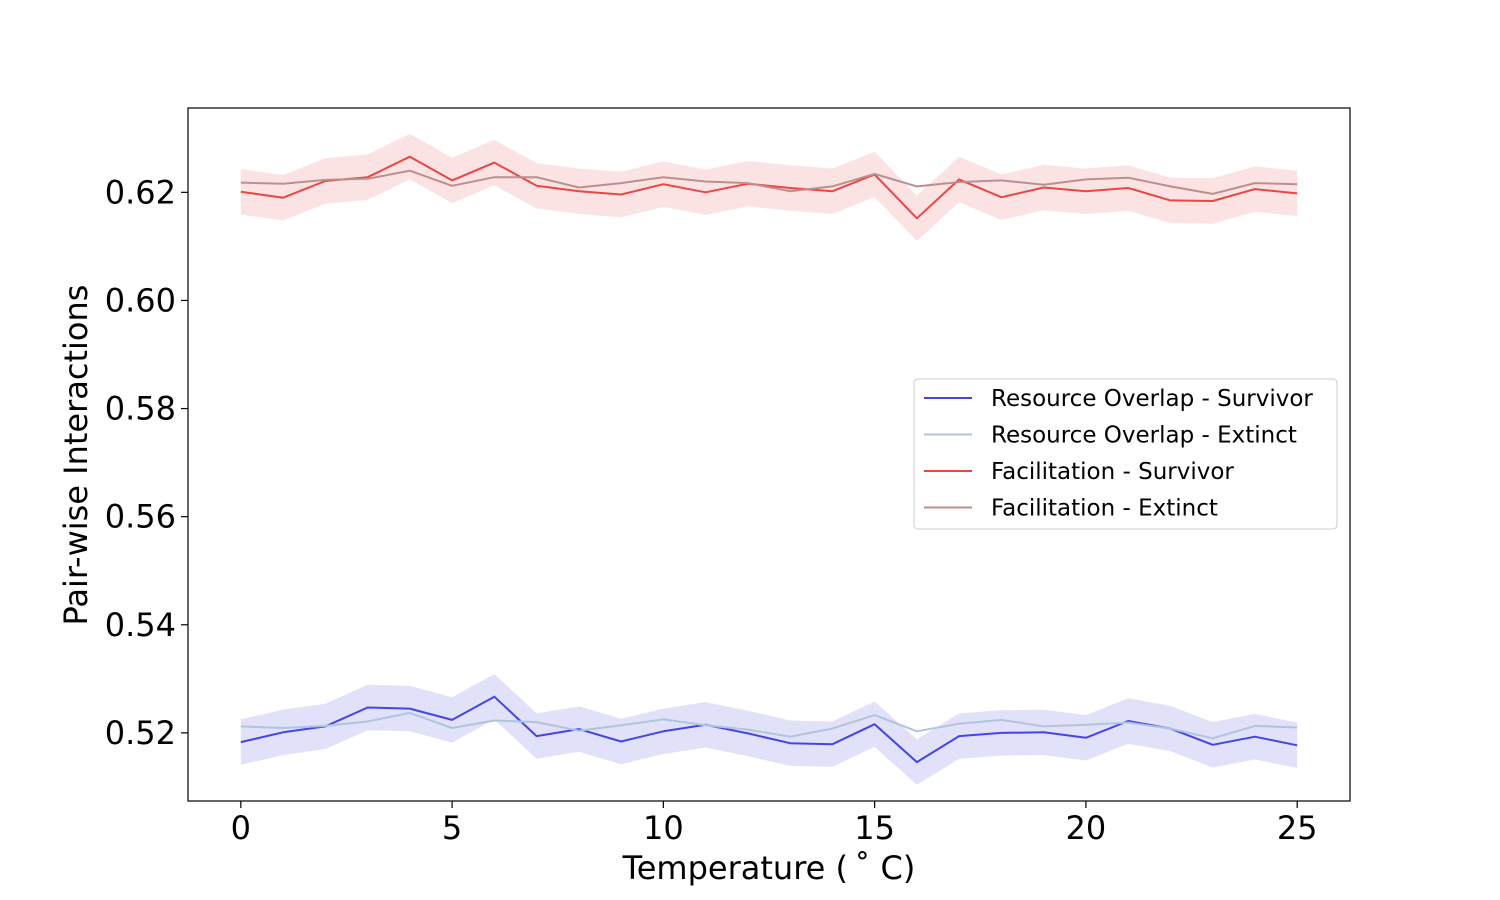 The image size is (1500, 900). I want to click on y-tick-label: 0.60, so click(140, 300).